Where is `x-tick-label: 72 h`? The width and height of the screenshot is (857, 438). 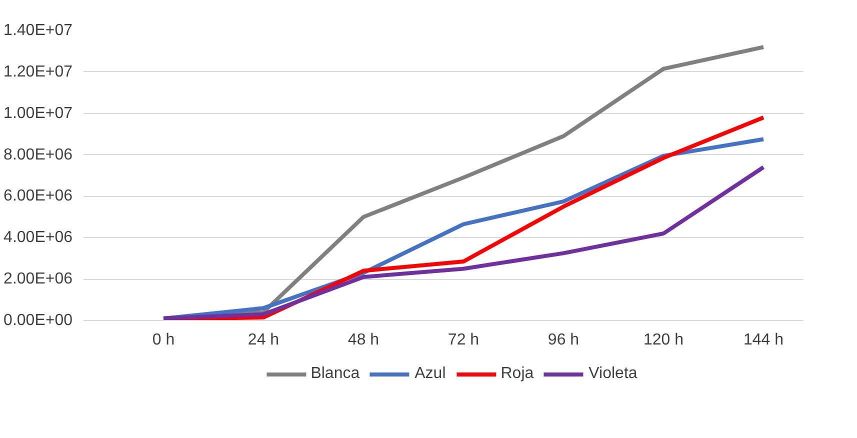
x-tick-label: 72 h is located at coordinates (464, 340).